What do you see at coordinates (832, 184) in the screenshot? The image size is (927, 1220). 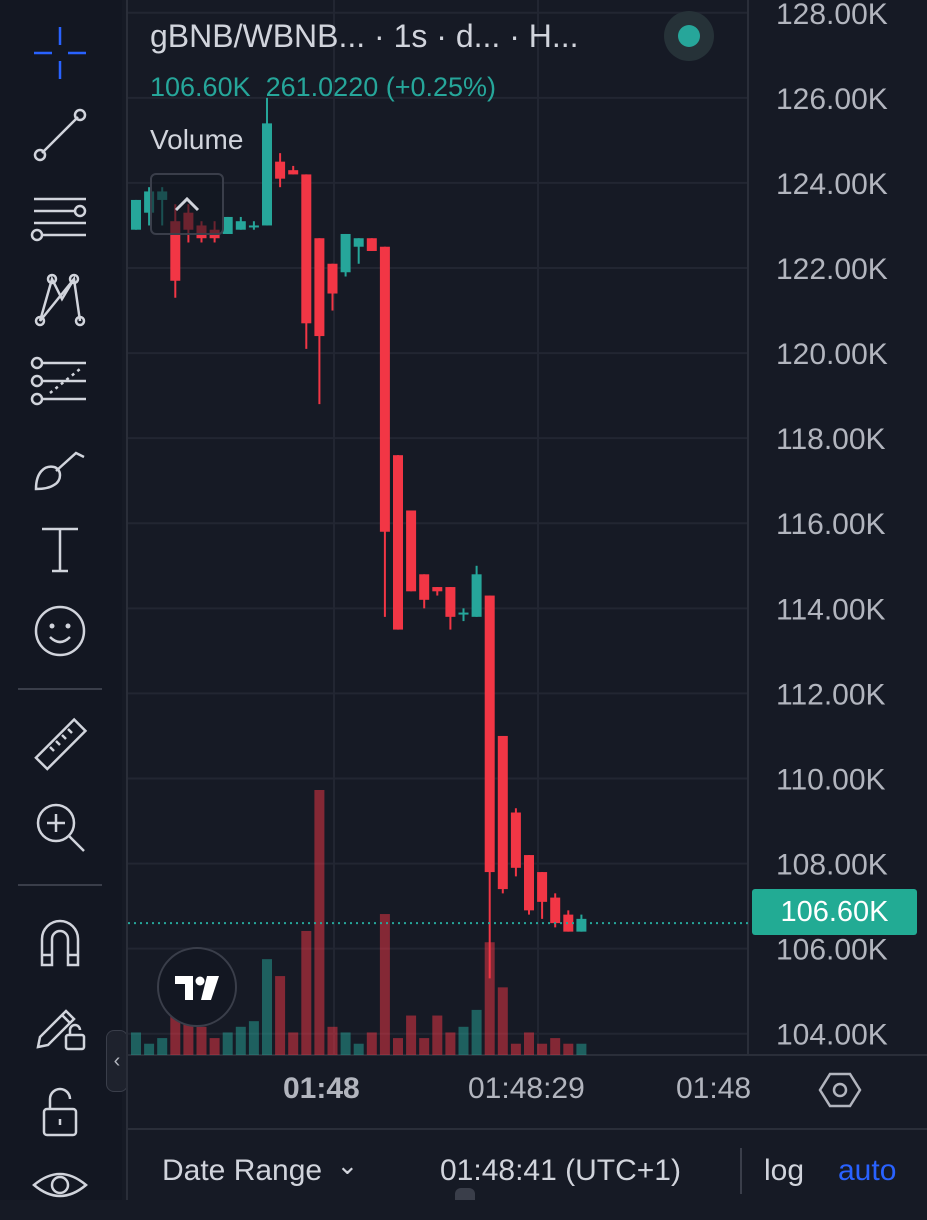 I see `price-axis-label: 124.00K` at bounding box center [832, 184].